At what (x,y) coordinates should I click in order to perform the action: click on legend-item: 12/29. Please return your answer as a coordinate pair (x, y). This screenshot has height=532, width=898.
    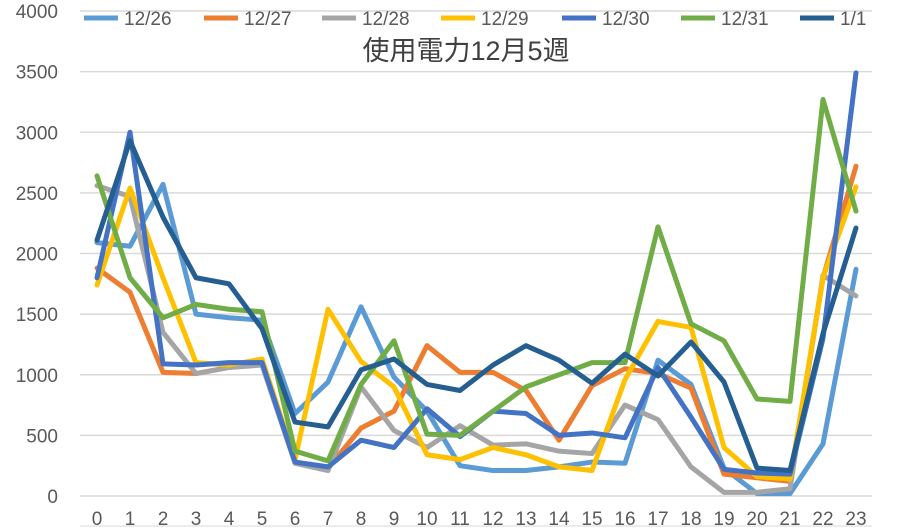
    Looking at the image, I should click on (485, 19).